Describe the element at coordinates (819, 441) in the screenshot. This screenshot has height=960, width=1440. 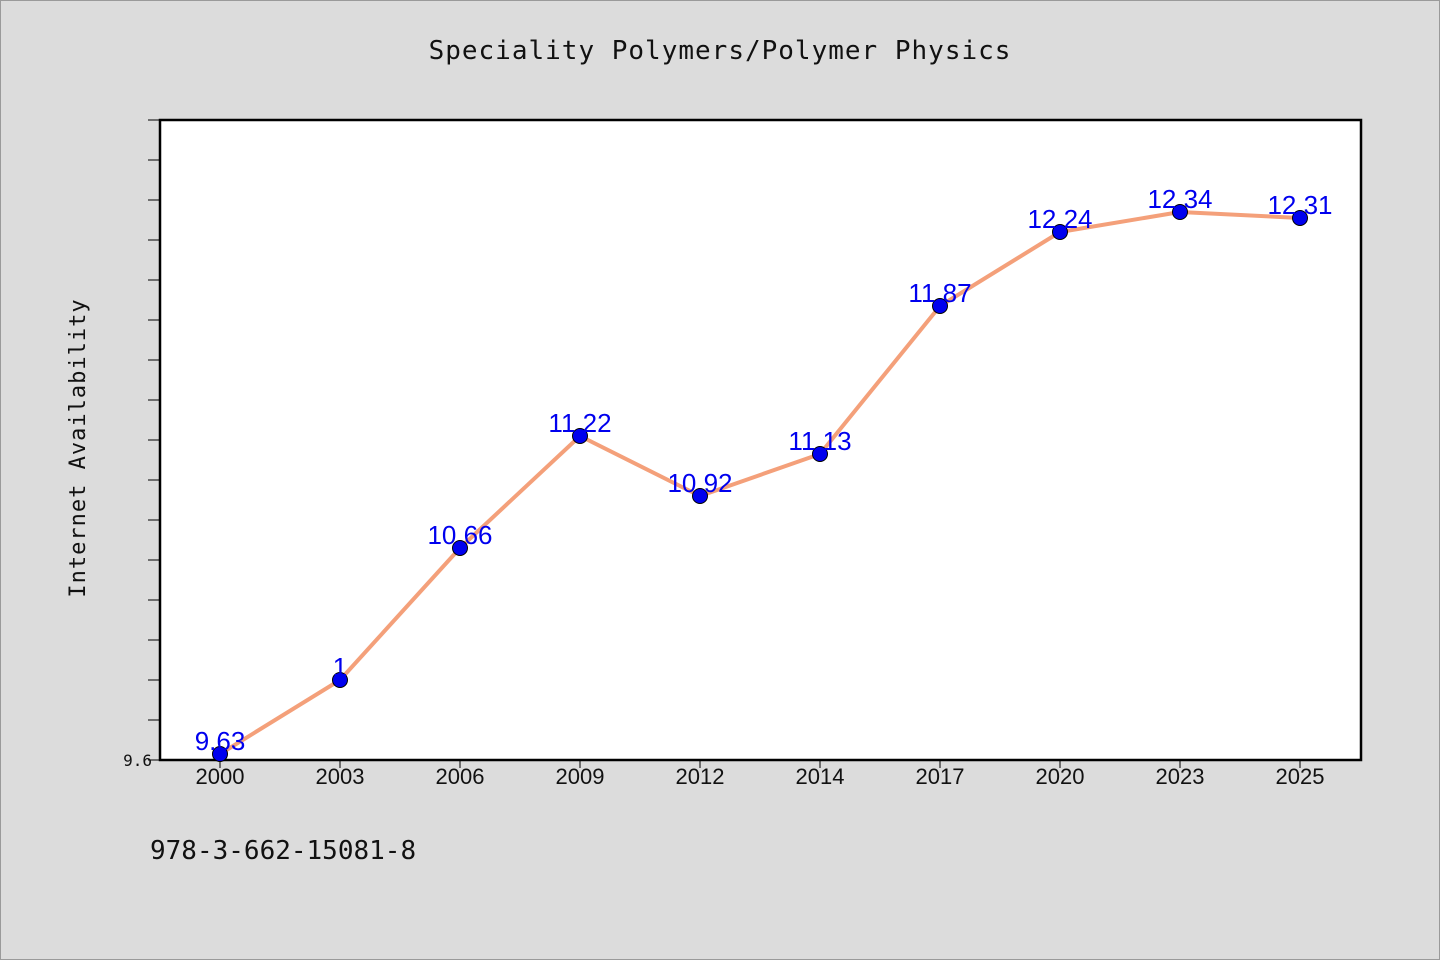
I see `data-label: 11.13` at that location.